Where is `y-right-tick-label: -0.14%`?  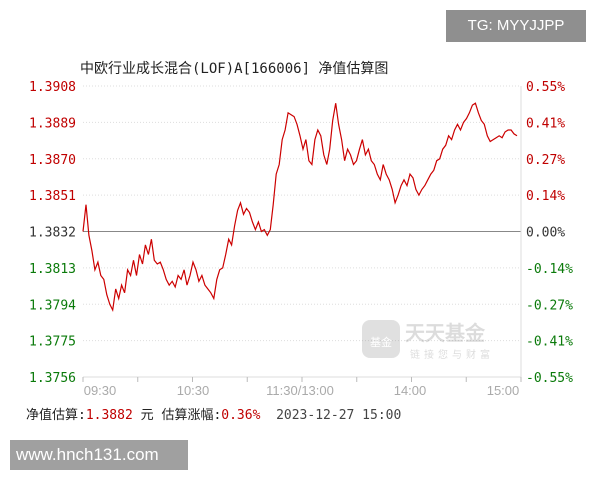
y-right-tick-label: -0.14% is located at coordinates (549, 269).